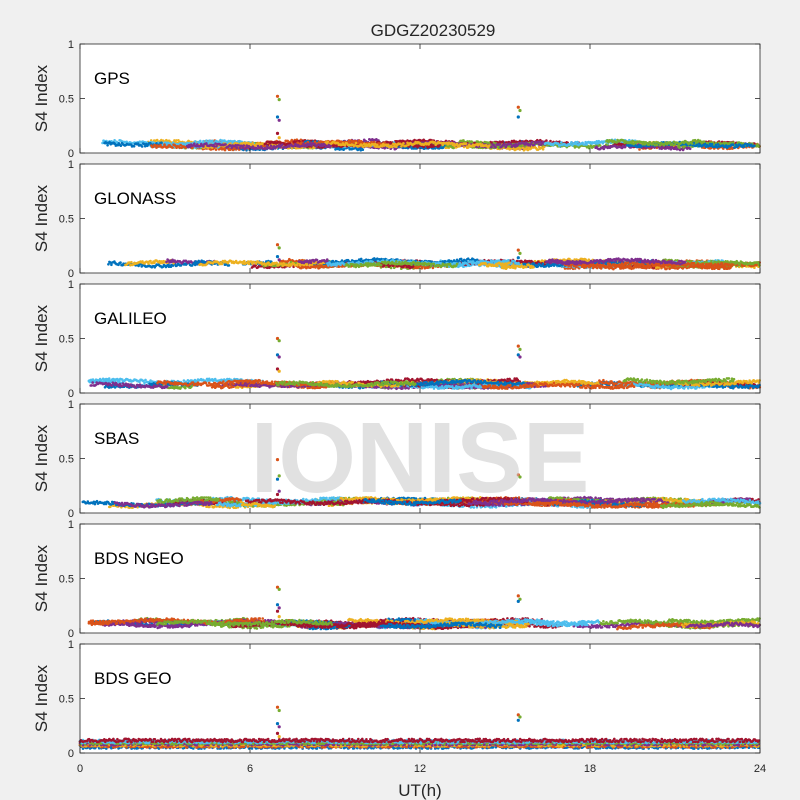 The image size is (800, 800). I want to click on panel-label: GPS, so click(112, 78).